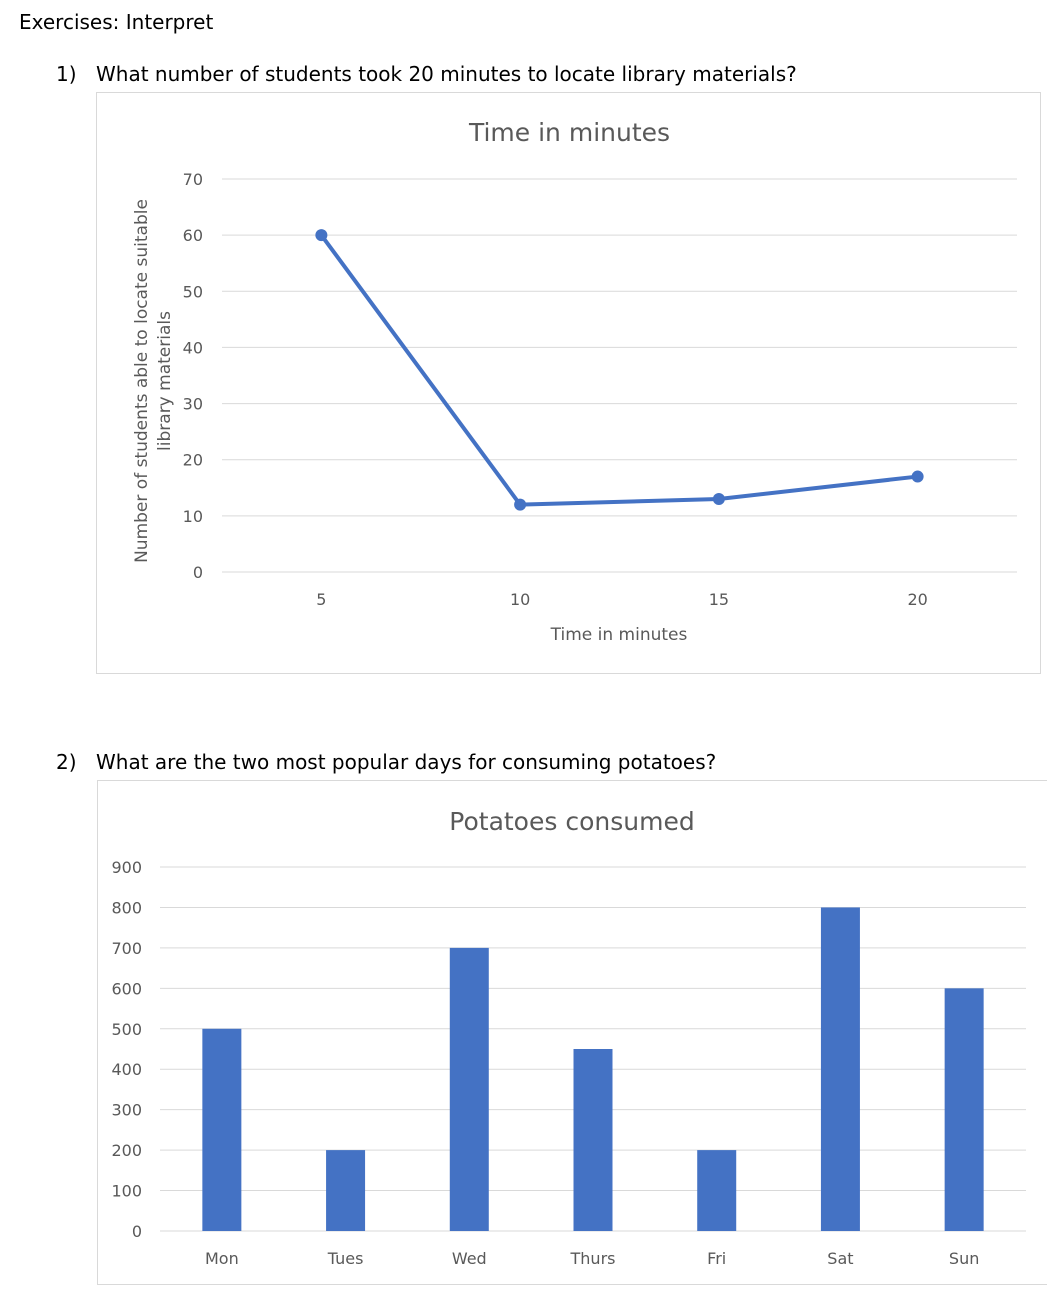 This screenshot has height=1289, width=1047. Describe the element at coordinates (569, 132) in the screenshot. I see `chart-title: Time in minutes` at that location.